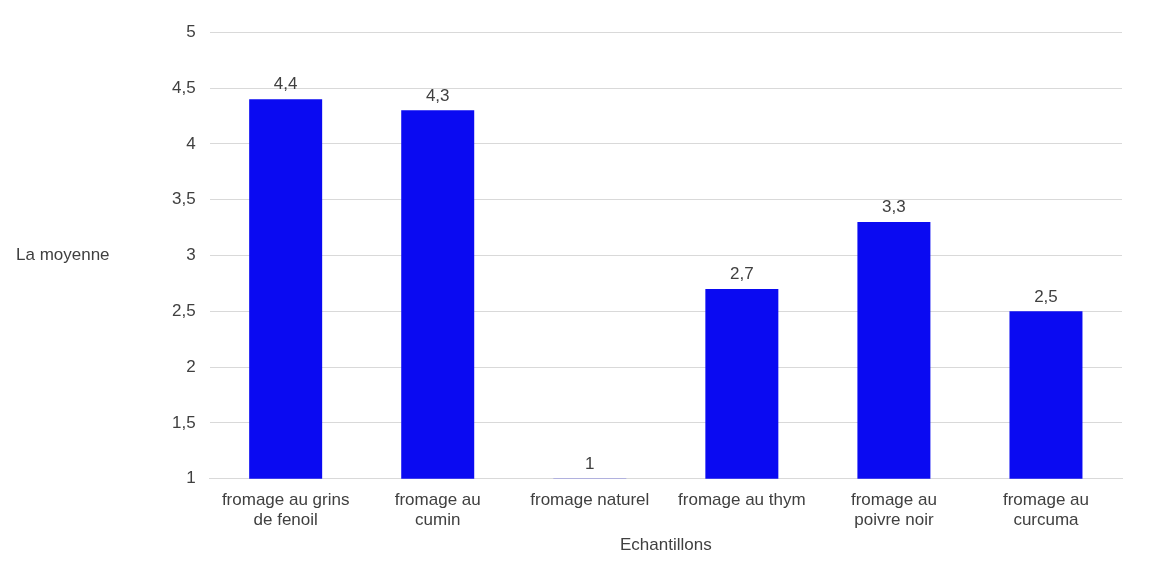 The image size is (1150, 572). I want to click on data-label: 2,7, so click(742, 274).